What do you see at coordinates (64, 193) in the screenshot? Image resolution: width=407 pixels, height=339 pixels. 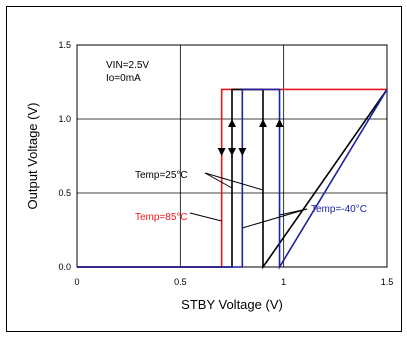 I see `y-tick-label: 0.5` at bounding box center [64, 193].